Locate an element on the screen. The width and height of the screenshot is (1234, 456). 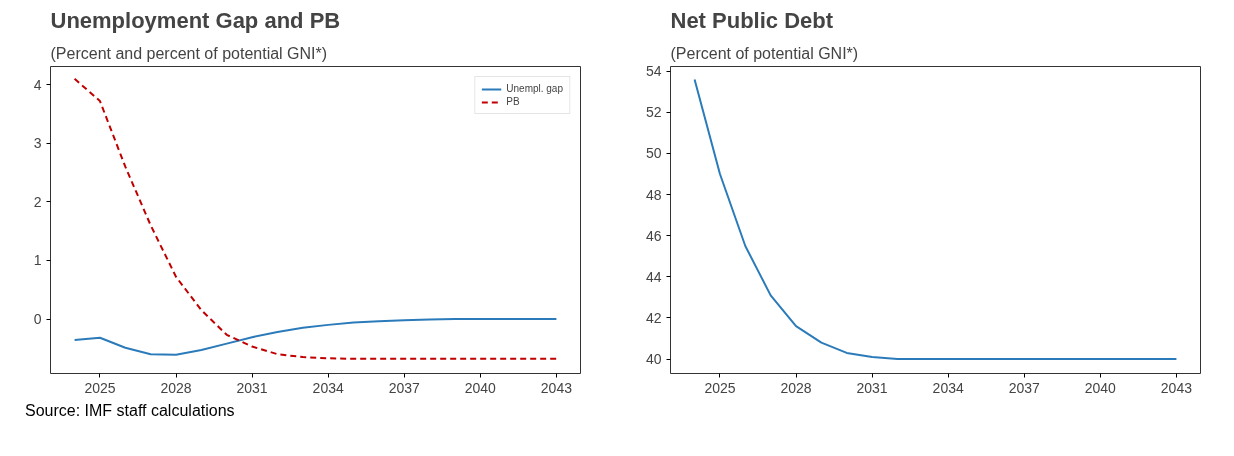
y-tick-label: 40 is located at coordinates (653, 359).